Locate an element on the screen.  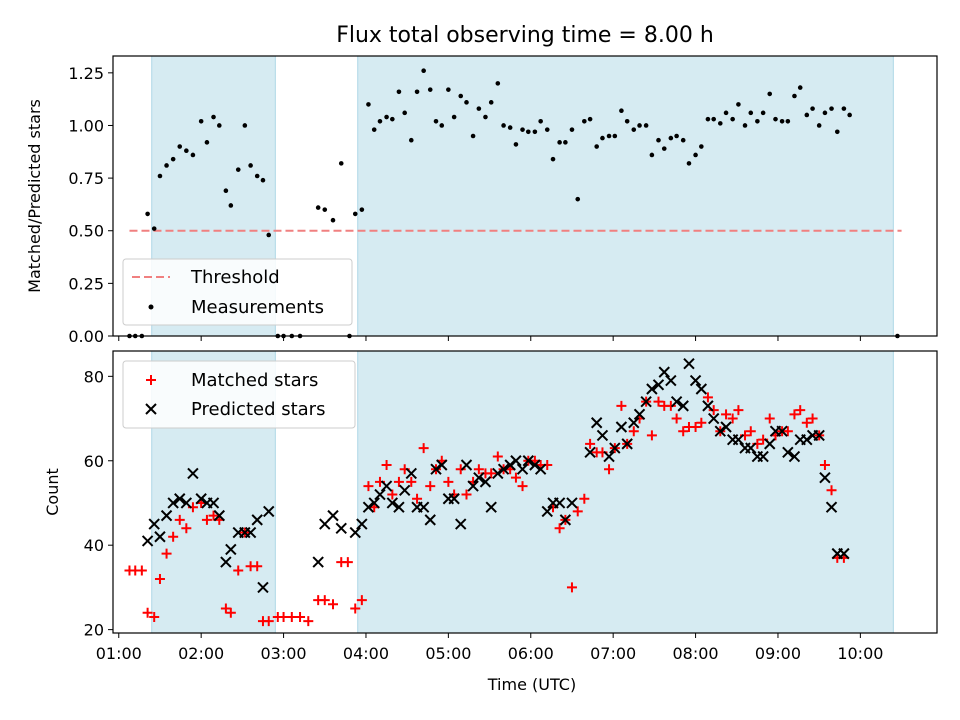
y-tick-label: 0.00 is located at coordinates (86, 336).